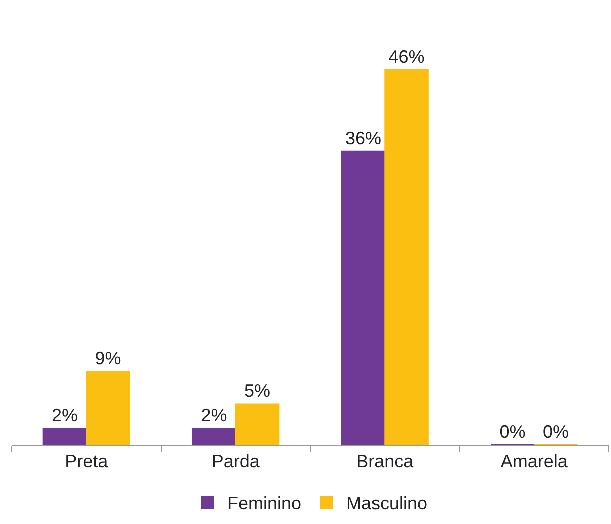 The image size is (611, 524). What do you see at coordinates (257, 391) in the screenshot?
I see `data-label: 5%` at bounding box center [257, 391].